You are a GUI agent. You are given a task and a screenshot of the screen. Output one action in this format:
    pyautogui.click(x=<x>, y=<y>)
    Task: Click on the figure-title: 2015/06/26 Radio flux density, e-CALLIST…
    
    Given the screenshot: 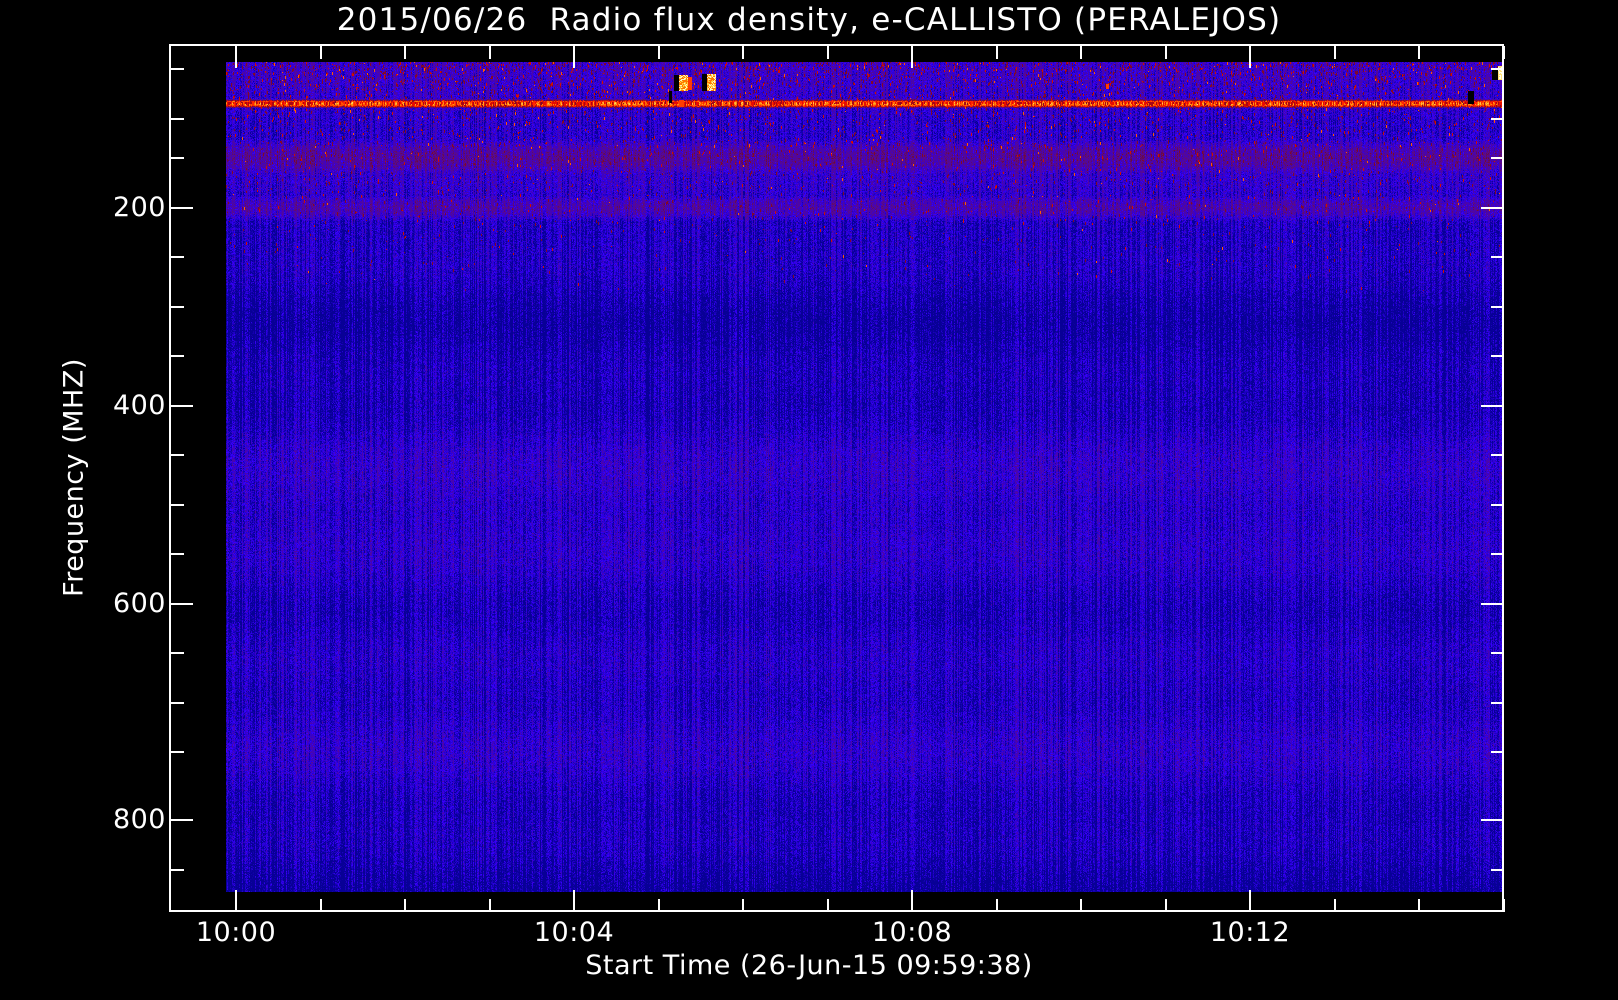 What is the action you would take?
    pyautogui.click(x=809, y=20)
    